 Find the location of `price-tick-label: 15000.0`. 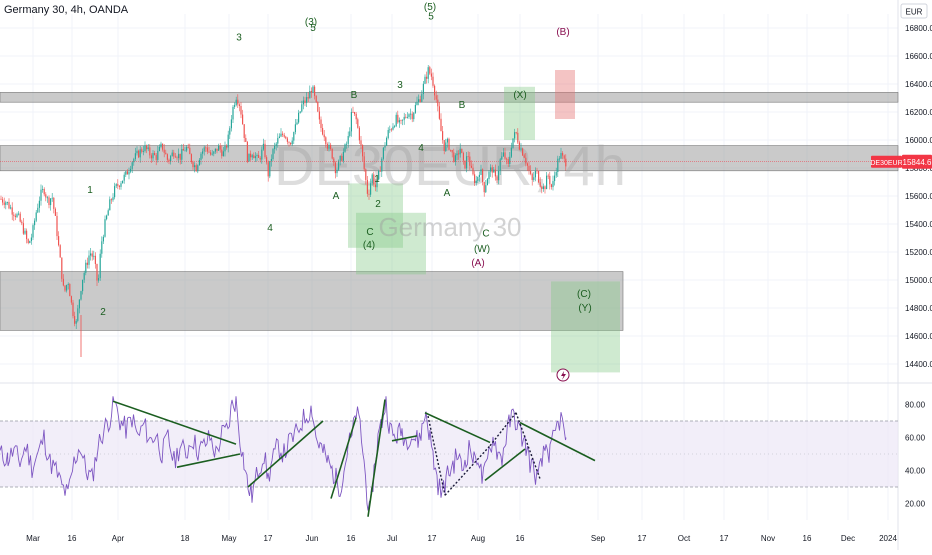

price-tick-label: 15000.0 is located at coordinates (918, 280).